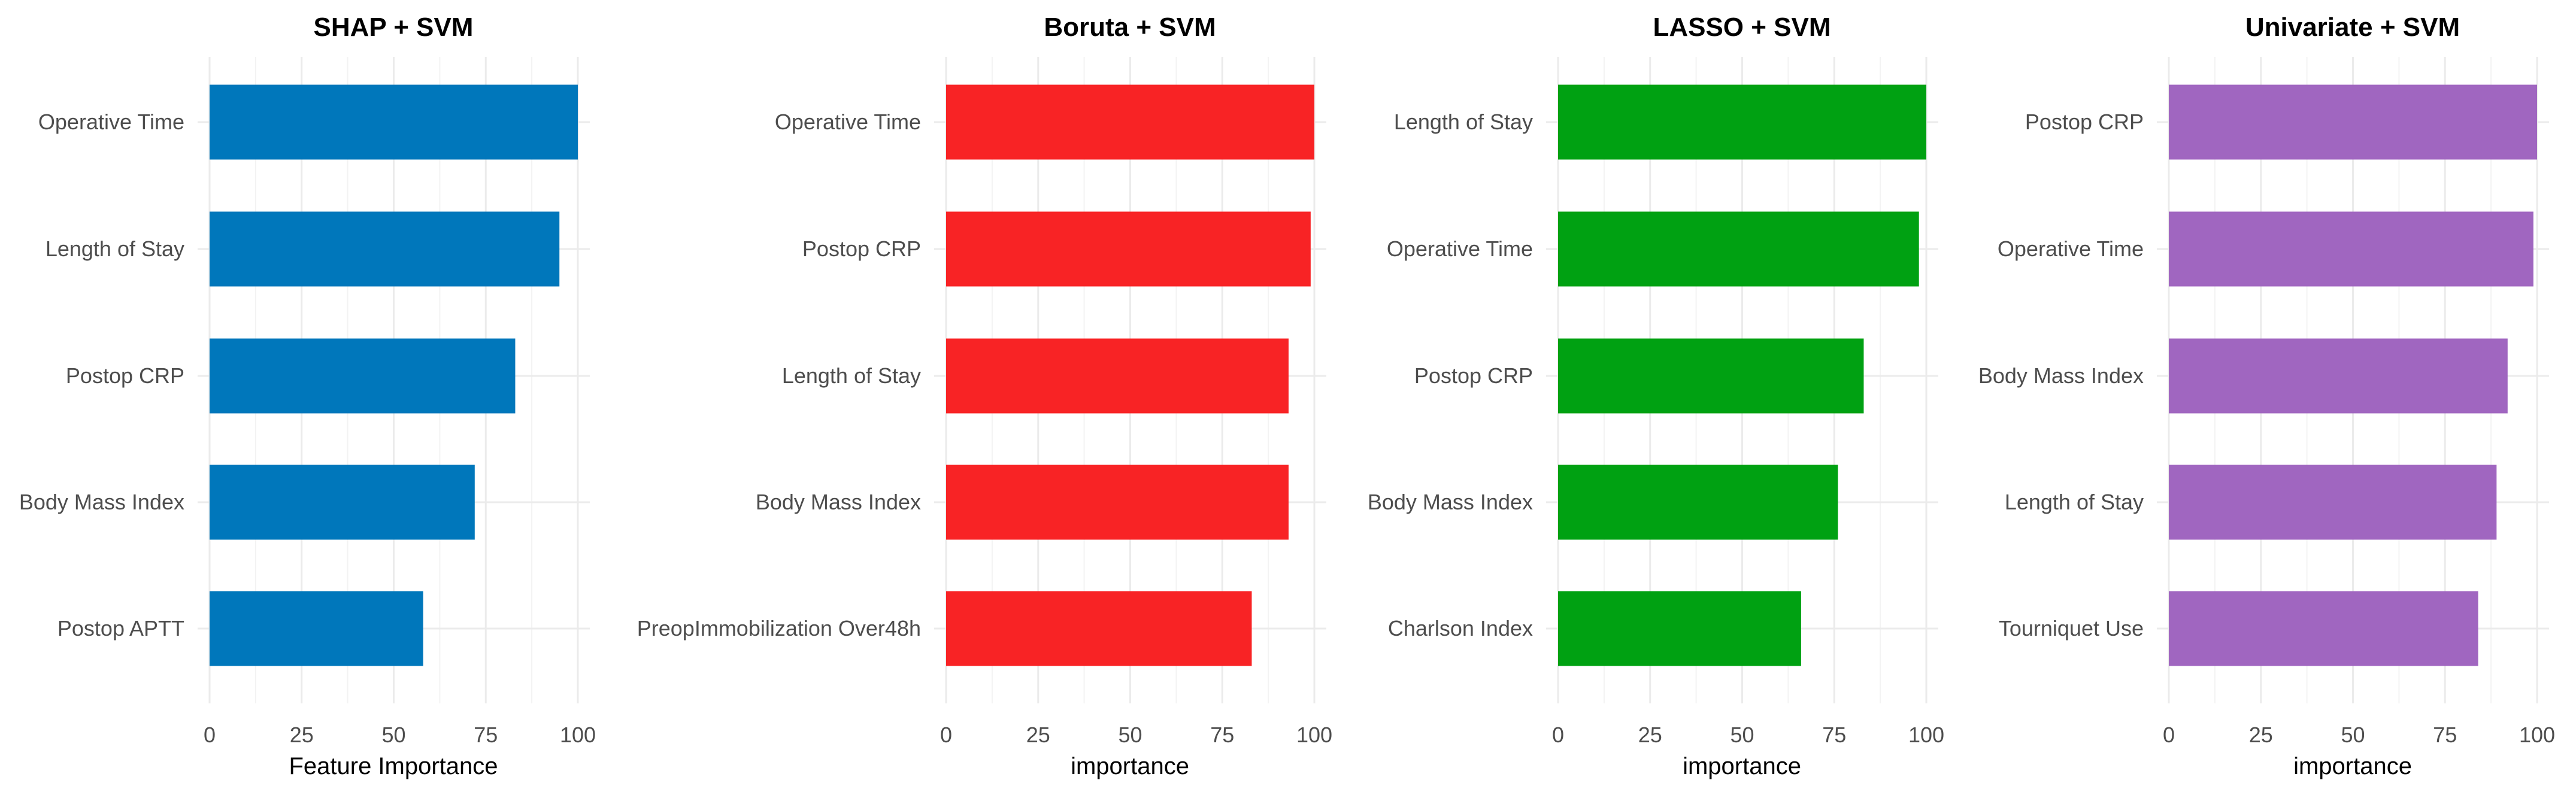  What do you see at coordinates (120, 628) in the screenshot?
I see `category-label: Postop APTT` at bounding box center [120, 628].